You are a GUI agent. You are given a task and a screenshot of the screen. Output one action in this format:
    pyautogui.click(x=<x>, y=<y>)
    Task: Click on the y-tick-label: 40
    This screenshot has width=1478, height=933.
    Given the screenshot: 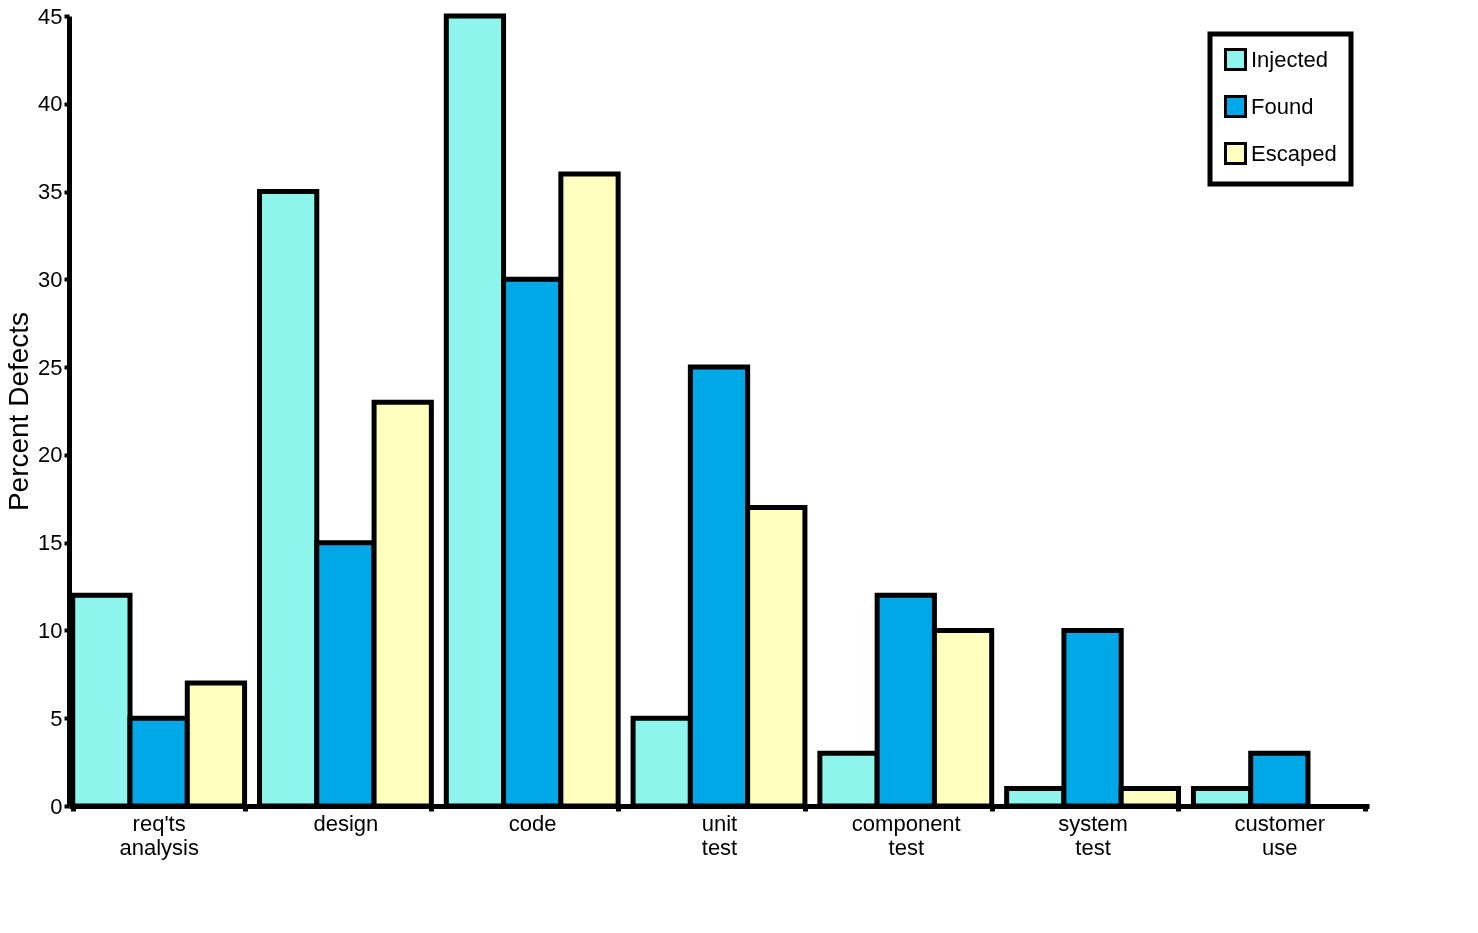 What is the action you would take?
    pyautogui.click(x=50, y=104)
    